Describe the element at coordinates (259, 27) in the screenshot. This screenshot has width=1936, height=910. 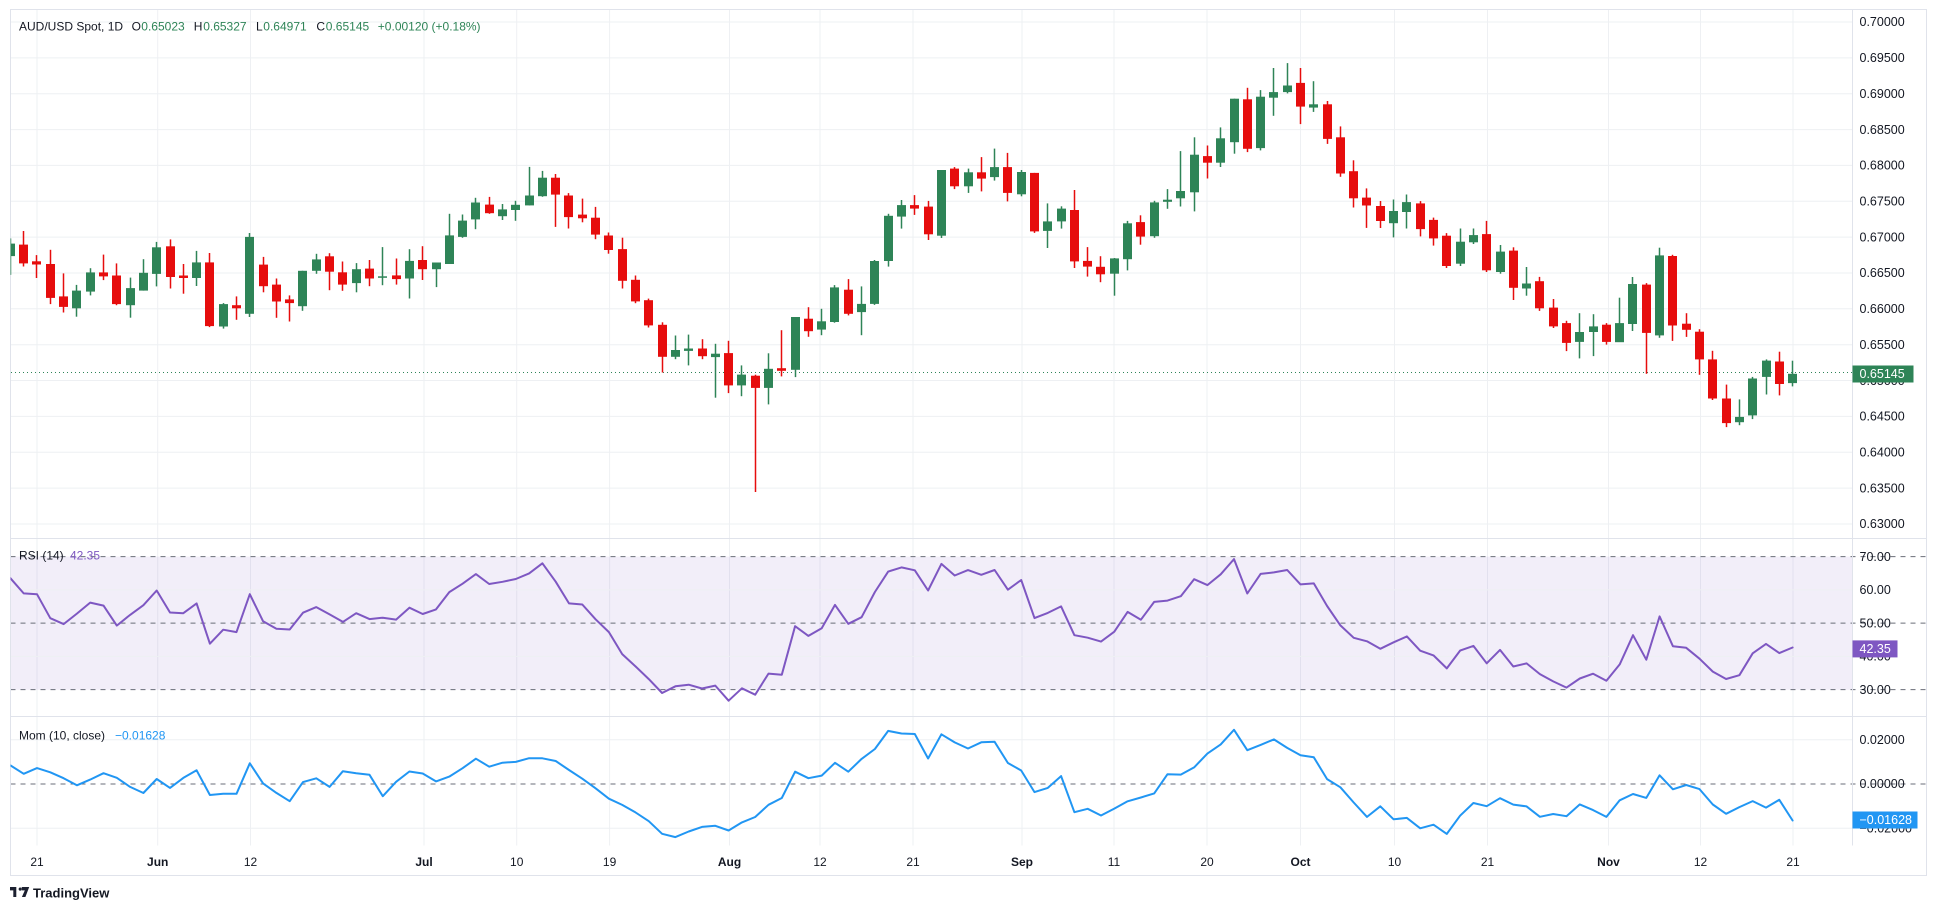
I see `svg-text: L` at that location.